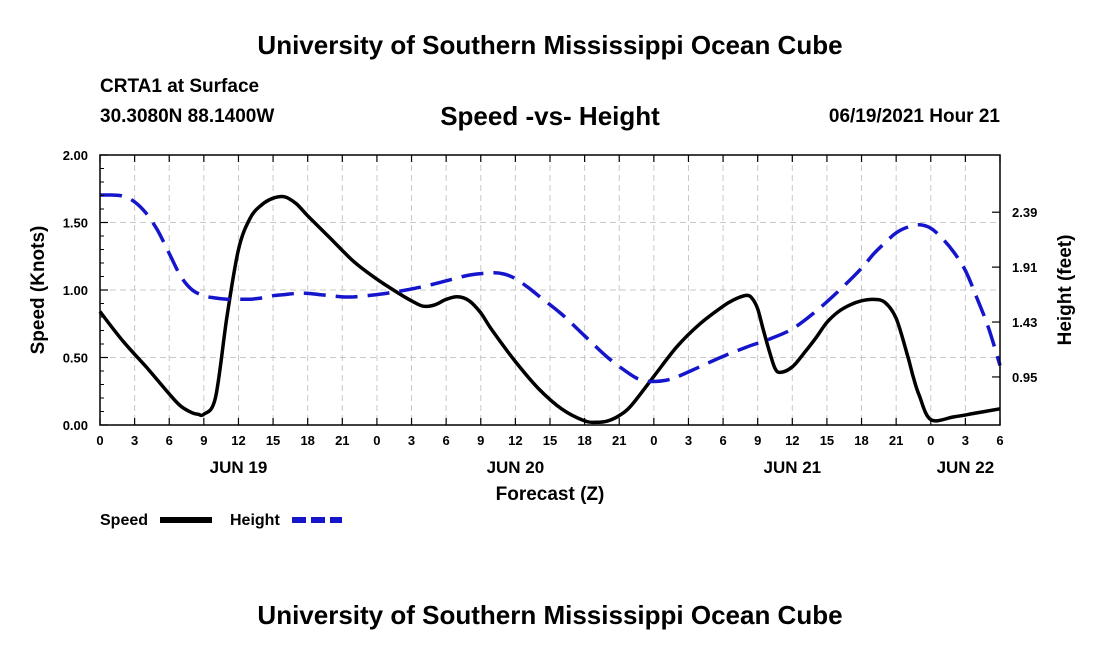 The height and width of the screenshot is (650, 1100). I want to click on x-day-label: JUN 22, so click(966, 467).